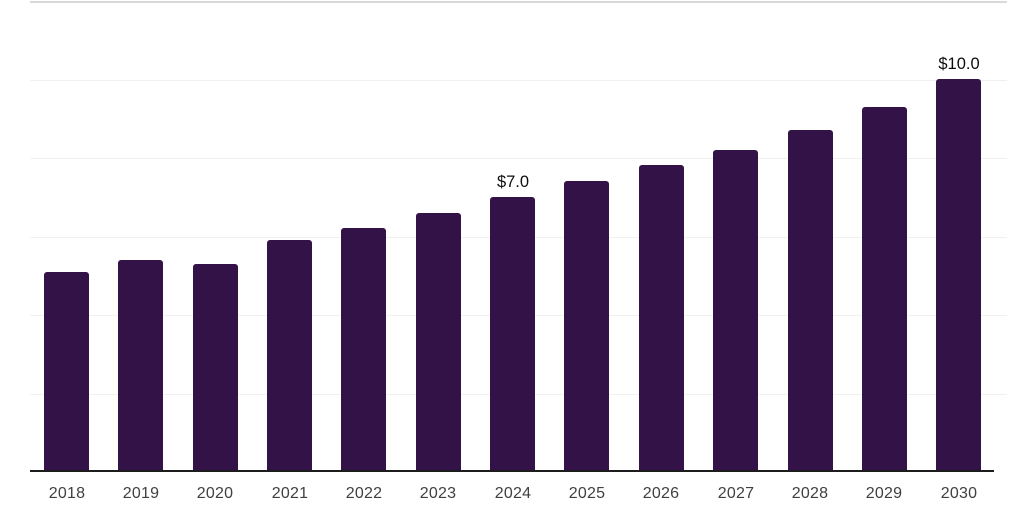 The width and height of the screenshot is (1024, 512). I want to click on x-axis-label-2025: 2025, so click(587, 493).